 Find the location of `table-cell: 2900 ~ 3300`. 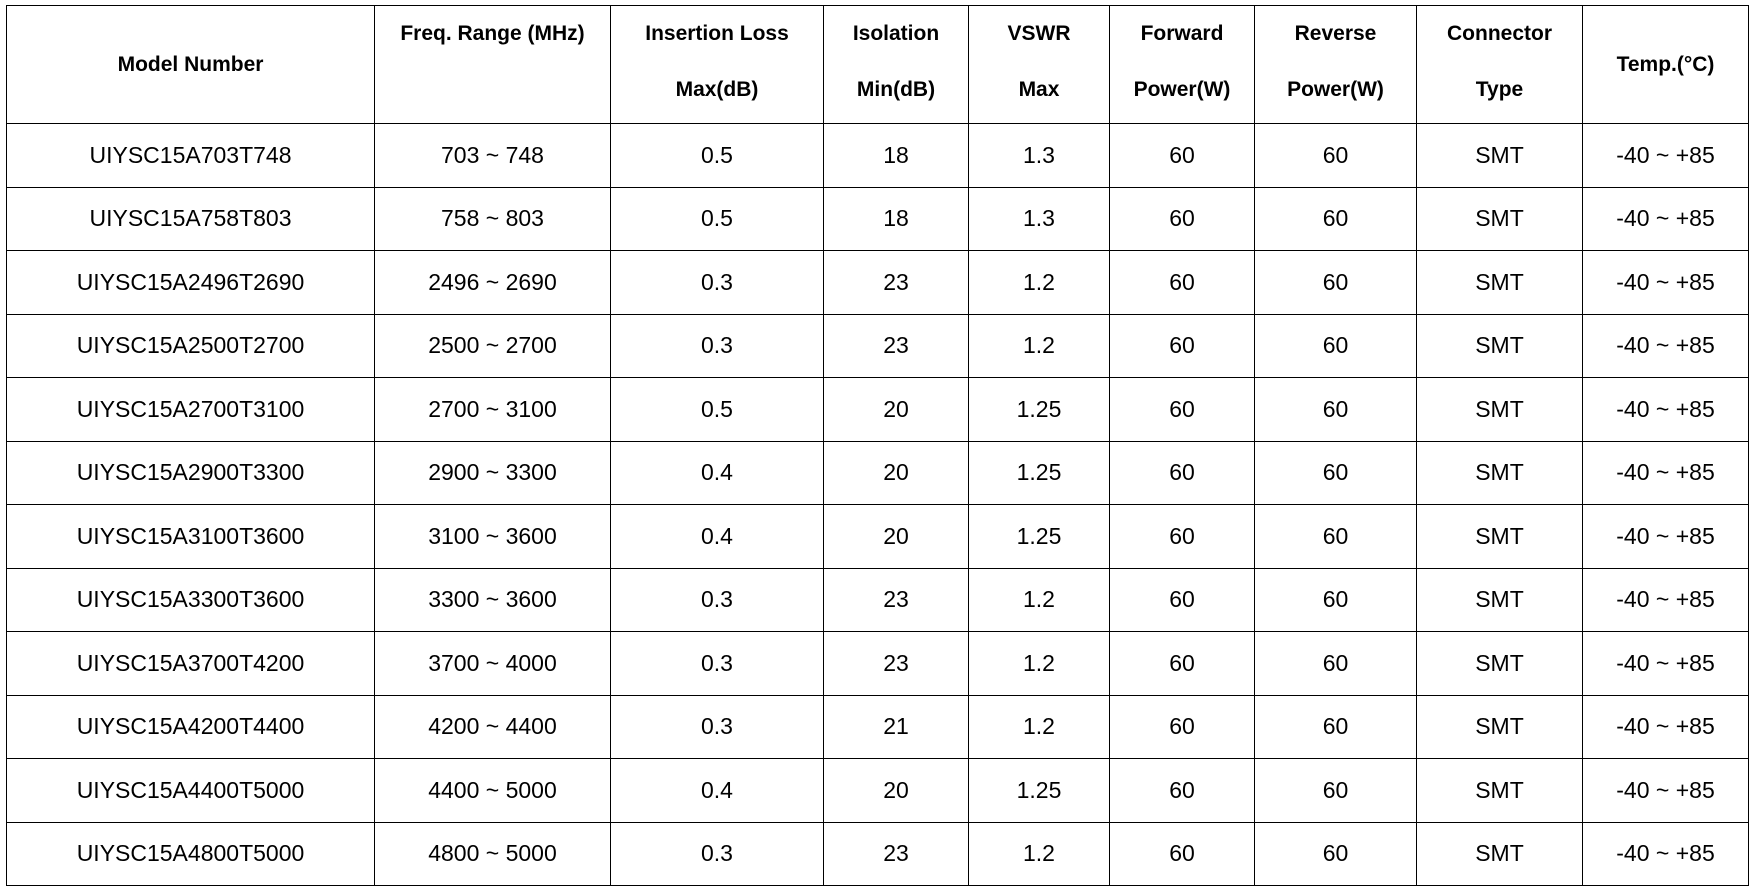

table-cell: 2900 ~ 3300 is located at coordinates (492, 472).